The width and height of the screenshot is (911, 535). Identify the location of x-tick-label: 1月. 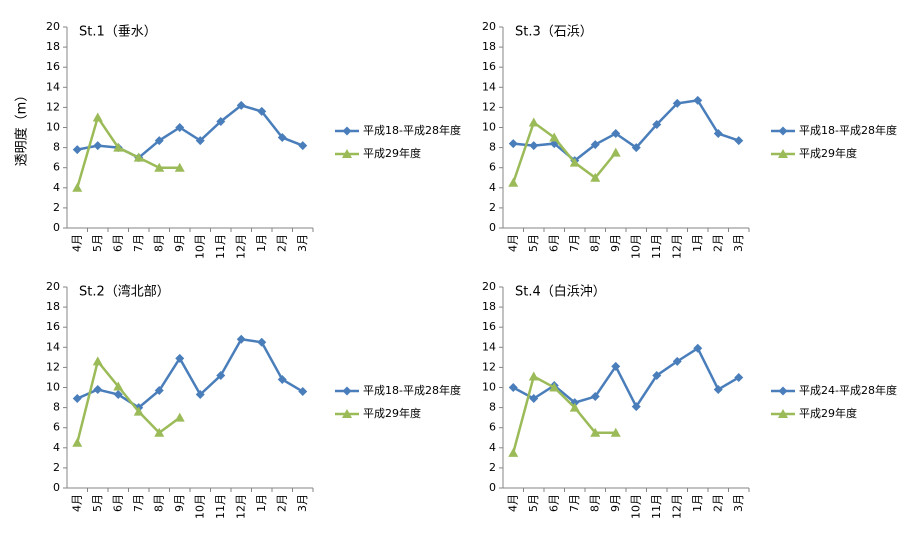
(261, 503).